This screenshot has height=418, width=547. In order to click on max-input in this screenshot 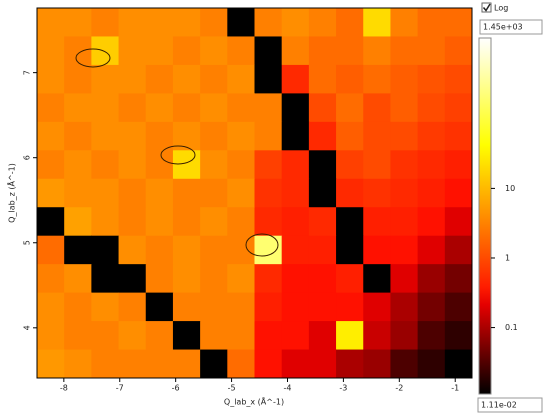, I will do `click(511, 27)`.